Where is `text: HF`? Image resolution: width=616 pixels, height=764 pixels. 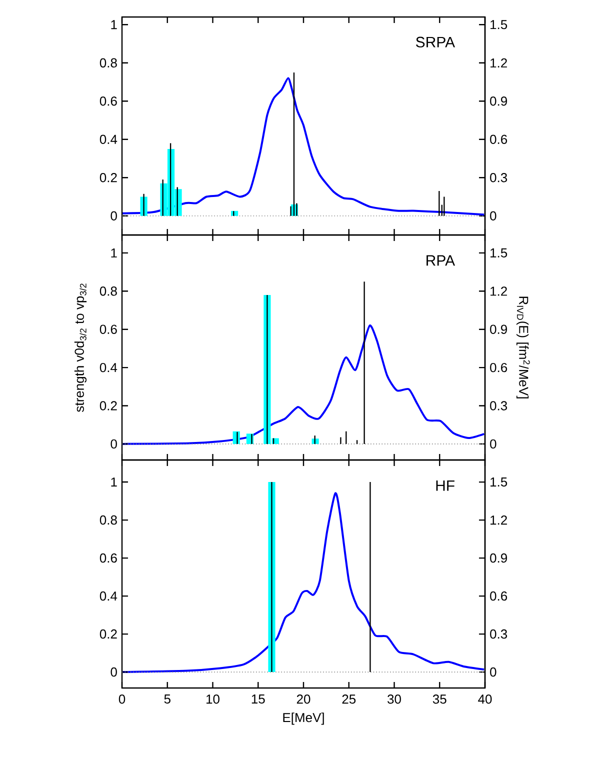
text: HF is located at coordinates (445, 485).